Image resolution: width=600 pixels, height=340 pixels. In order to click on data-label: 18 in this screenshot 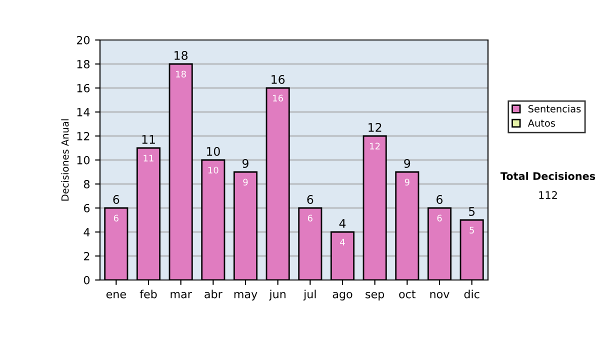, I will do `click(181, 74)`.